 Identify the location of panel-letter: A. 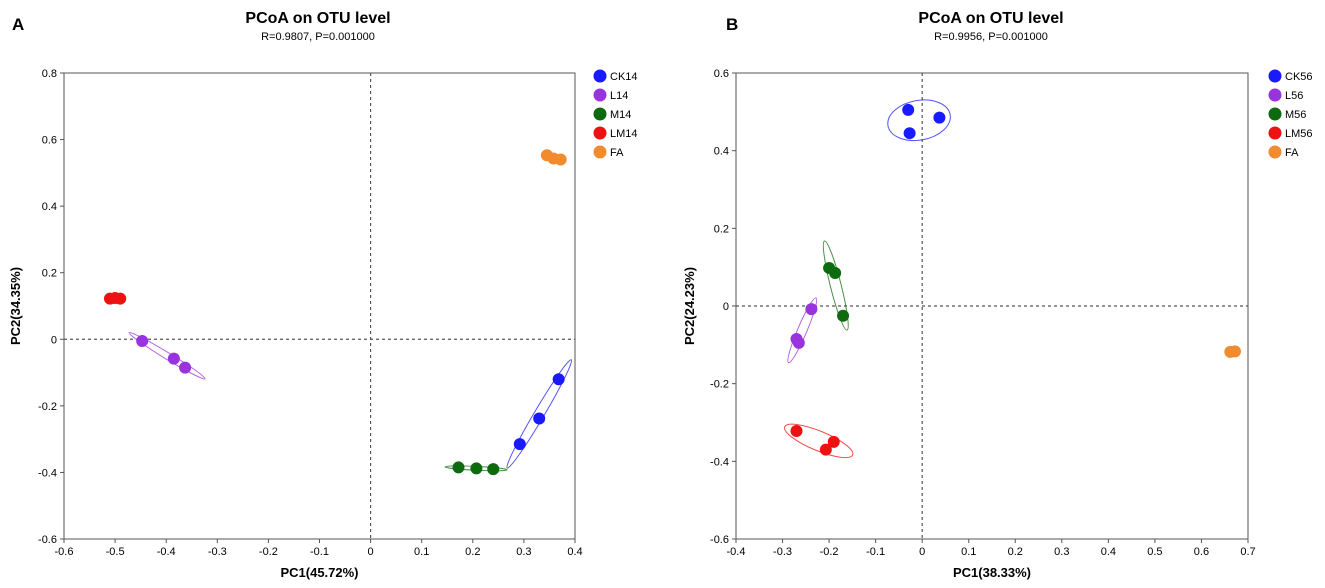
(18, 24).